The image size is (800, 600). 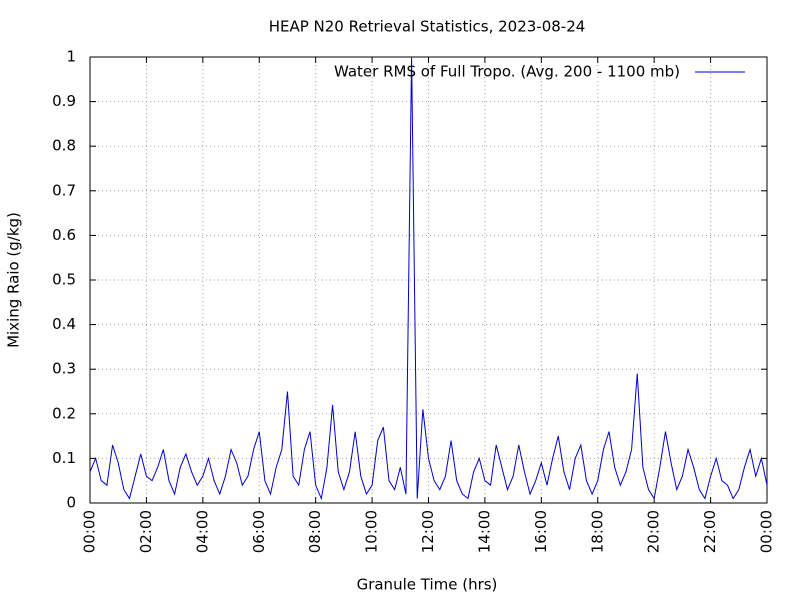 I want to click on x-tick-label: 04:00, so click(x=202, y=531).